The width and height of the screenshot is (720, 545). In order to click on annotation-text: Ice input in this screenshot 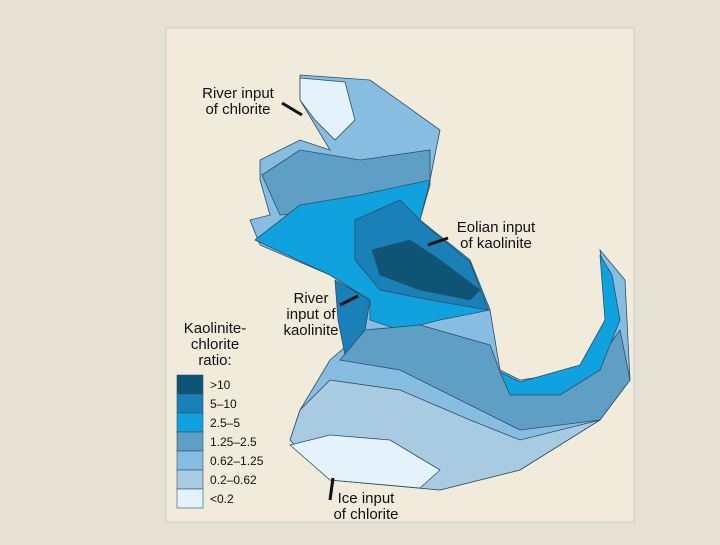, I will do `click(367, 498)`.